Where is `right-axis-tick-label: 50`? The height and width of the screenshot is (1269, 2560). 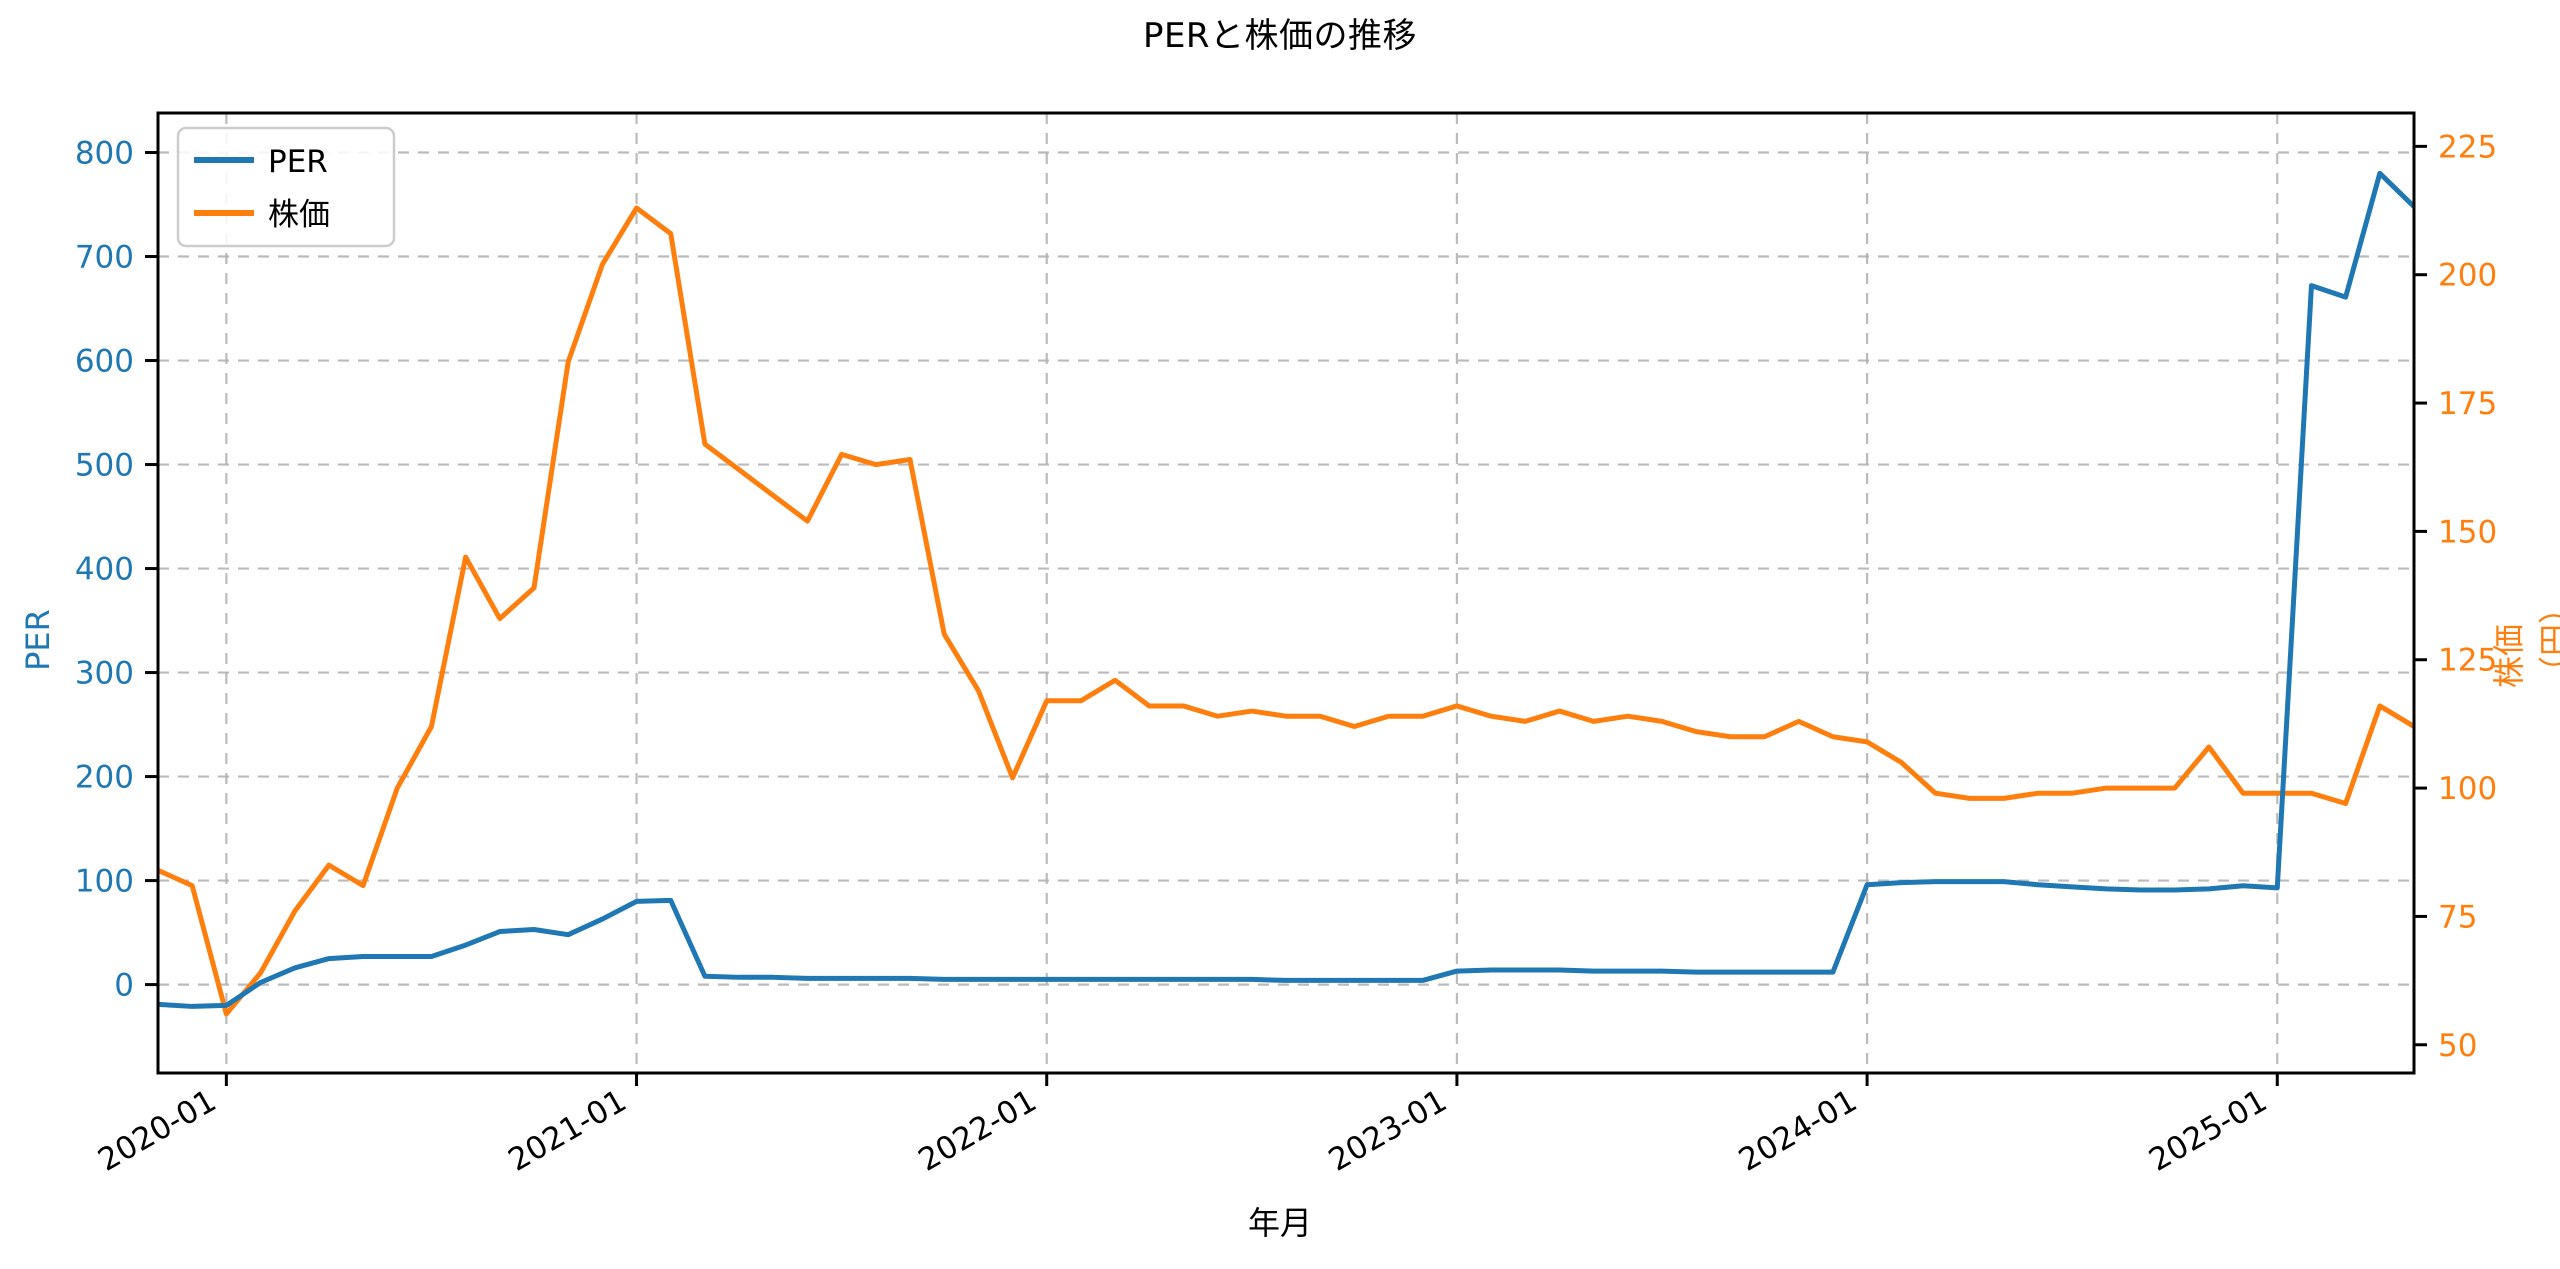
right-axis-tick-label: 50 is located at coordinates (2457, 1046).